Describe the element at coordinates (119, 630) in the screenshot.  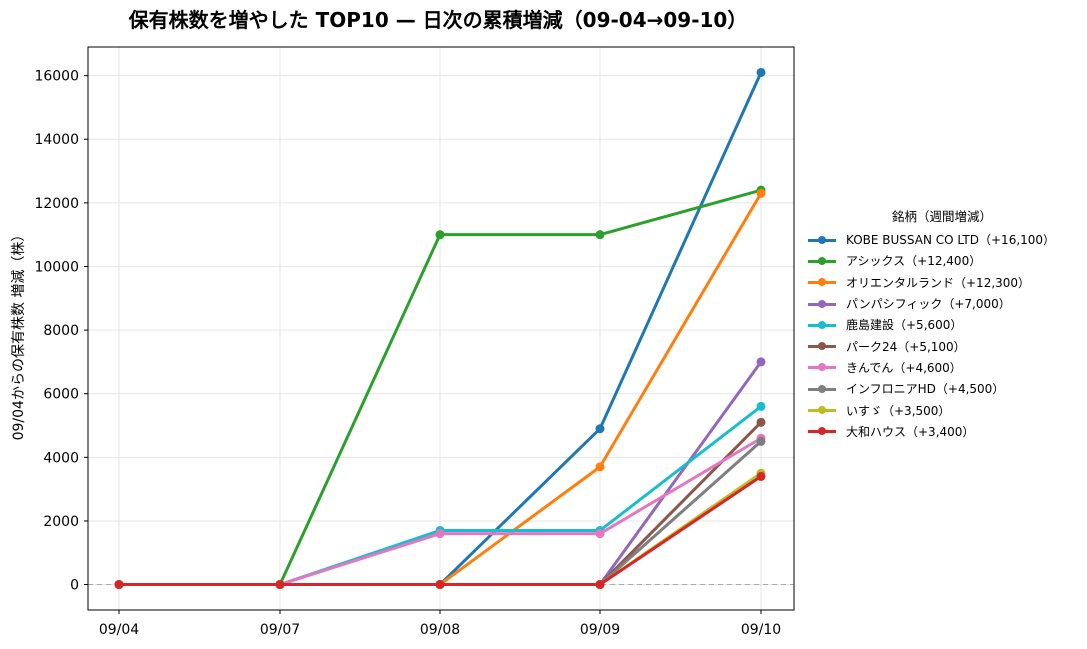
I see `x-tick-label: 09/04` at that location.